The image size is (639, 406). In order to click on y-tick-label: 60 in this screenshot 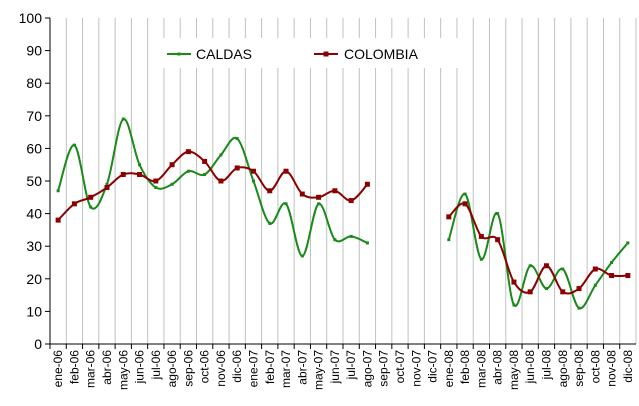, I will do `click(34, 148)`.